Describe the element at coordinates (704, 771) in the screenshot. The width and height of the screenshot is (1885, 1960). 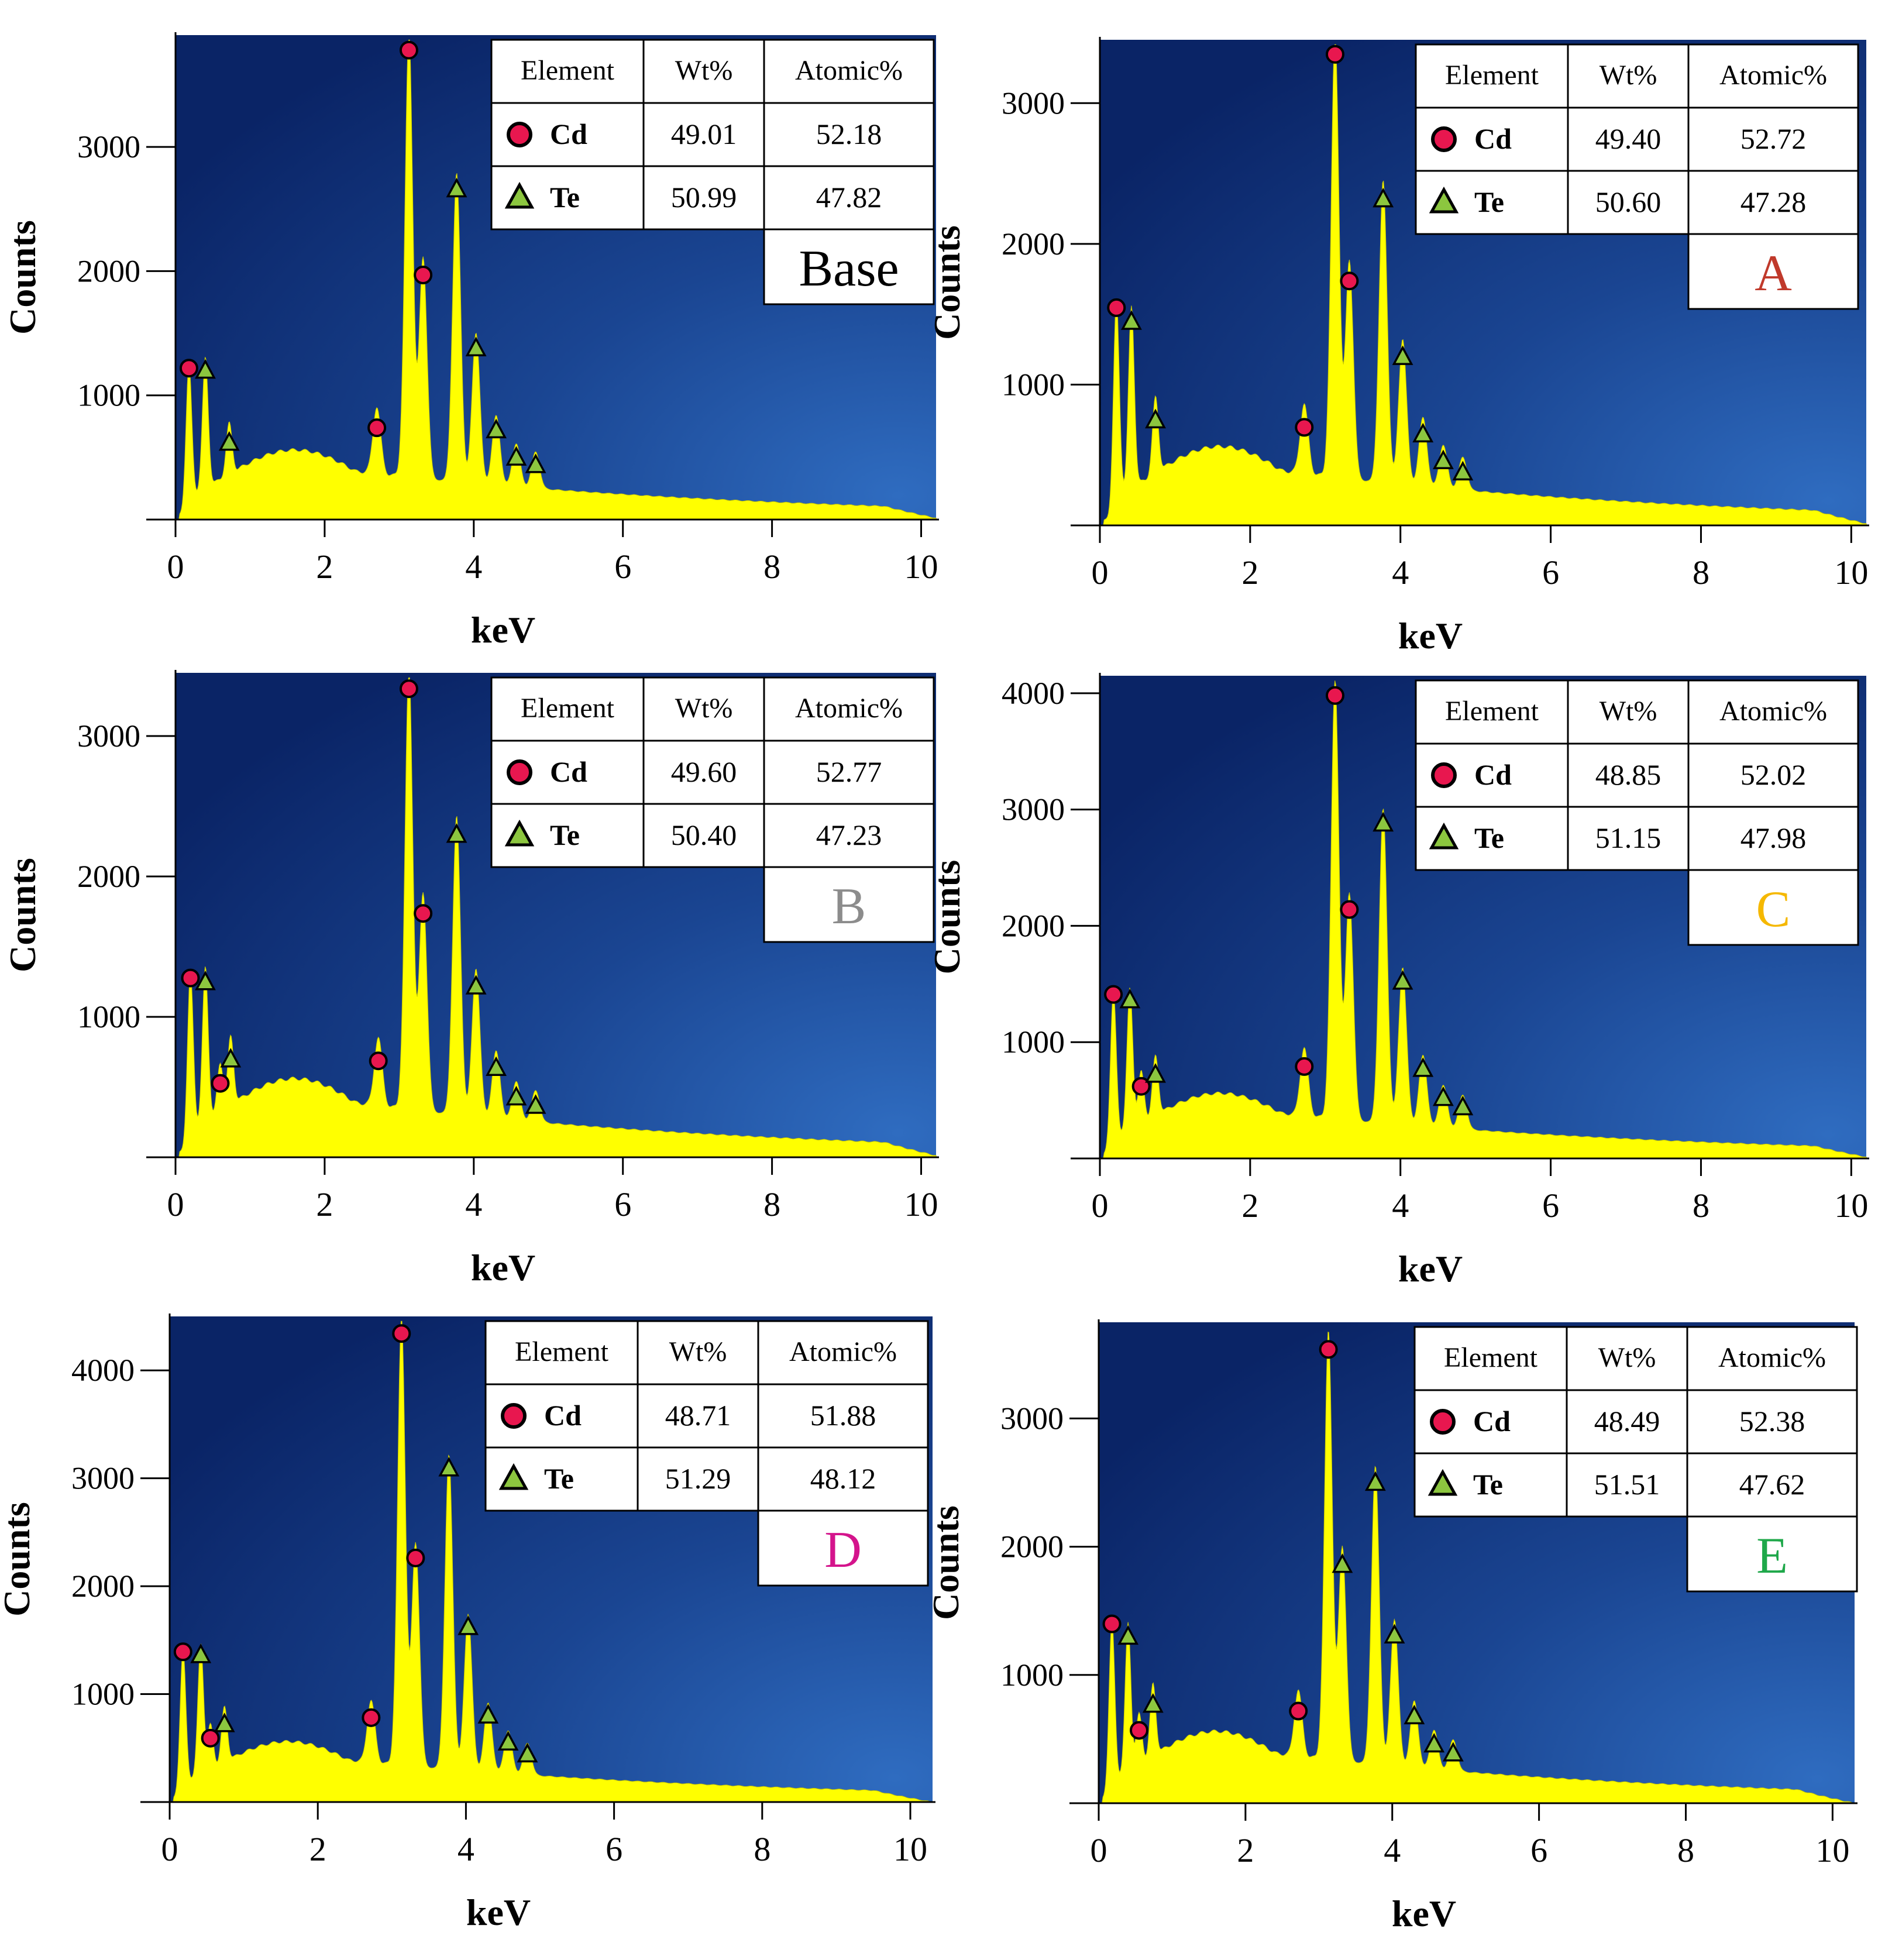
I see `table-wt-value: 49.60` at that location.